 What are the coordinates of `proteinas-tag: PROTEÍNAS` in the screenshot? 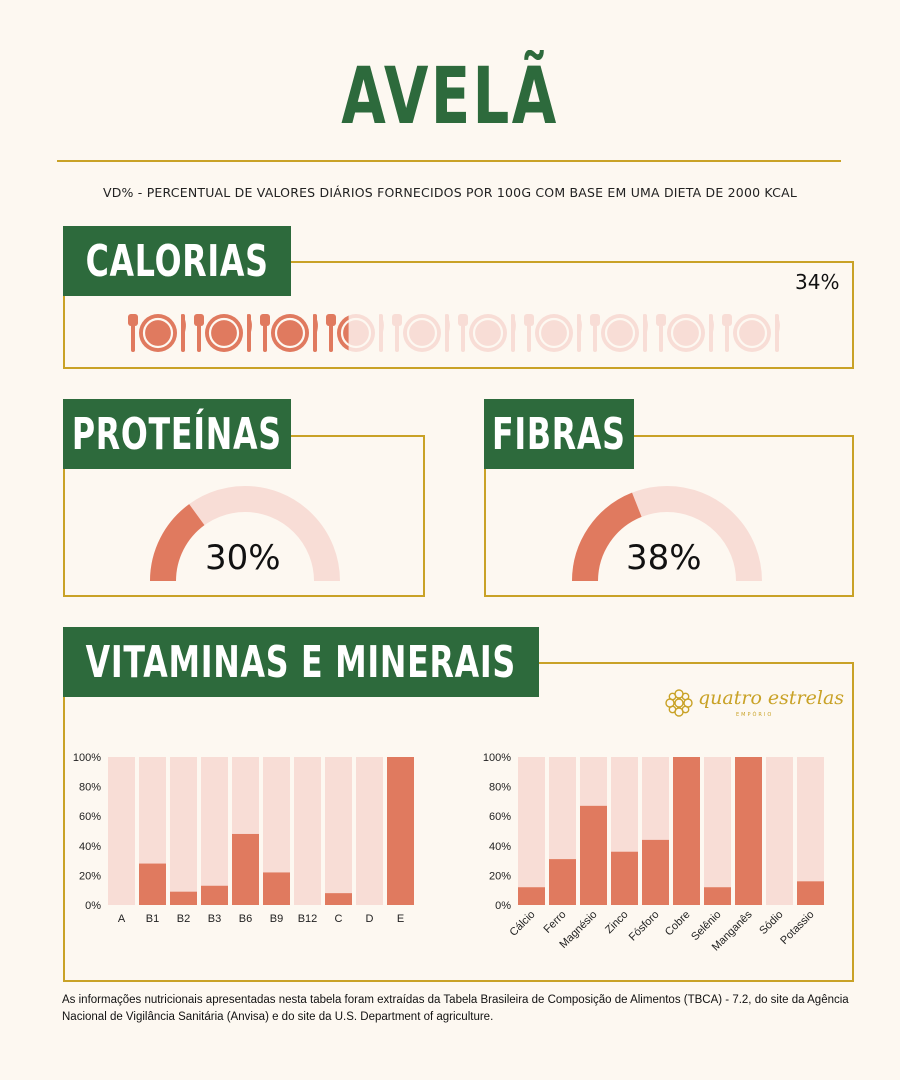 It's located at (177, 434).